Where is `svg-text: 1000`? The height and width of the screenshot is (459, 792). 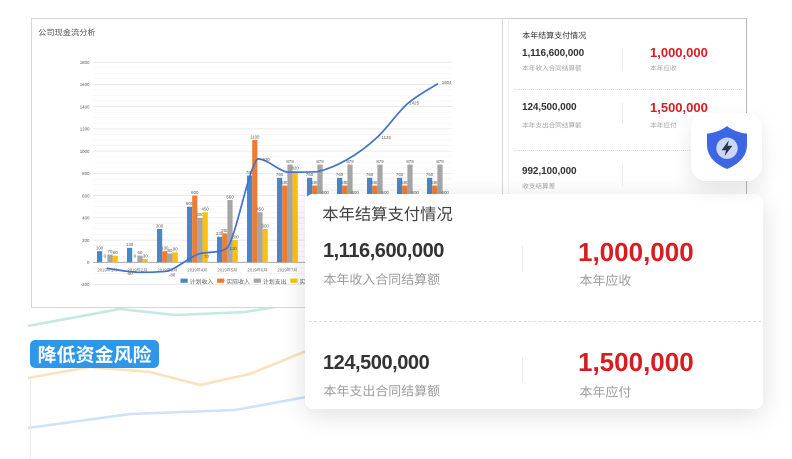
svg-text: 1000 is located at coordinates (85, 151).